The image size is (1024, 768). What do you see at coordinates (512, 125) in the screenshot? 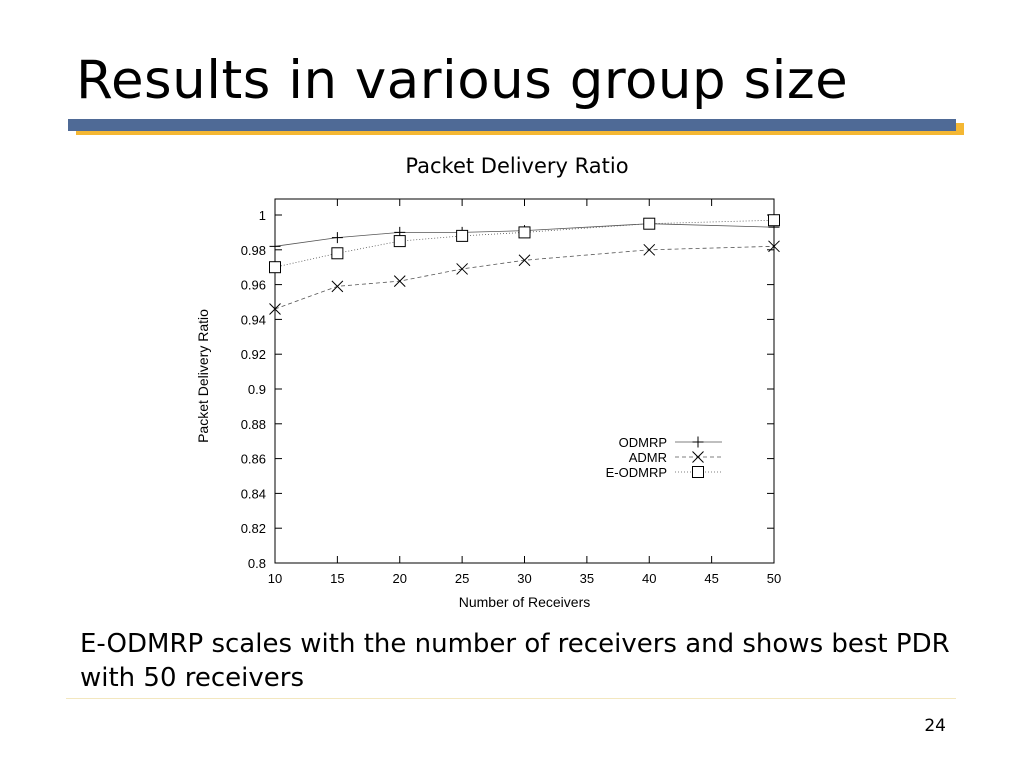
I see `title-underline-blue` at bounding box center [512, 125].